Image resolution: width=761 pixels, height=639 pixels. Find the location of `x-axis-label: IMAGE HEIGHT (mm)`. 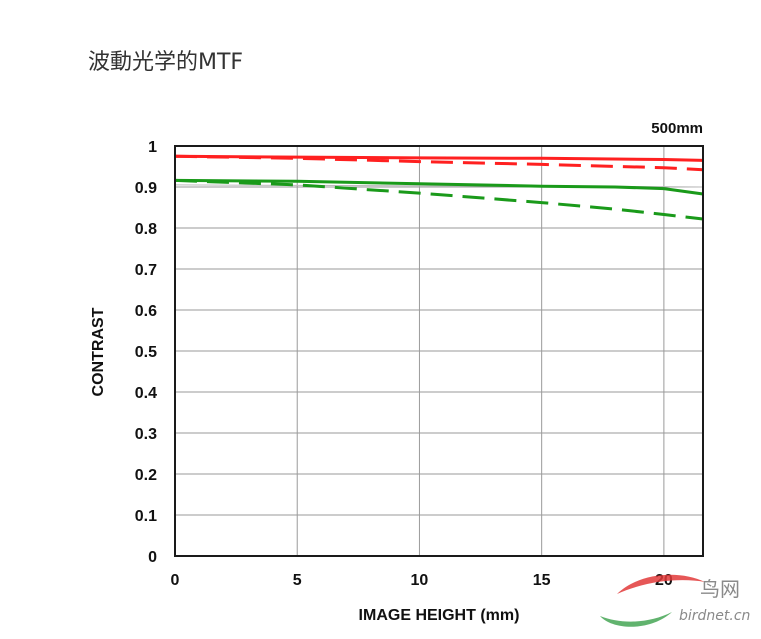

x-axis-label: IMAGE HEIGHT (mm) is located at coordinates (439, 615).